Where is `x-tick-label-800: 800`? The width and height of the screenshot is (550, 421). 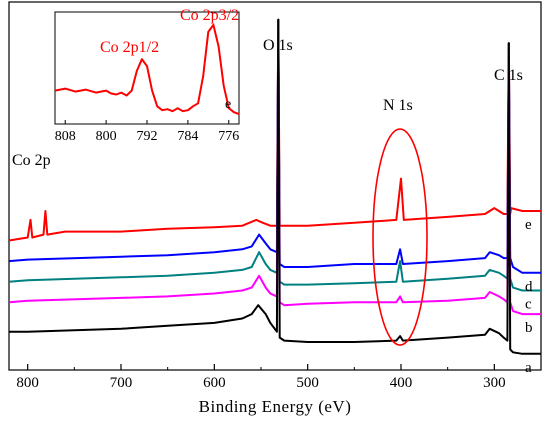
x-tick-label-800: 800 is located at coordinates (27, 383).